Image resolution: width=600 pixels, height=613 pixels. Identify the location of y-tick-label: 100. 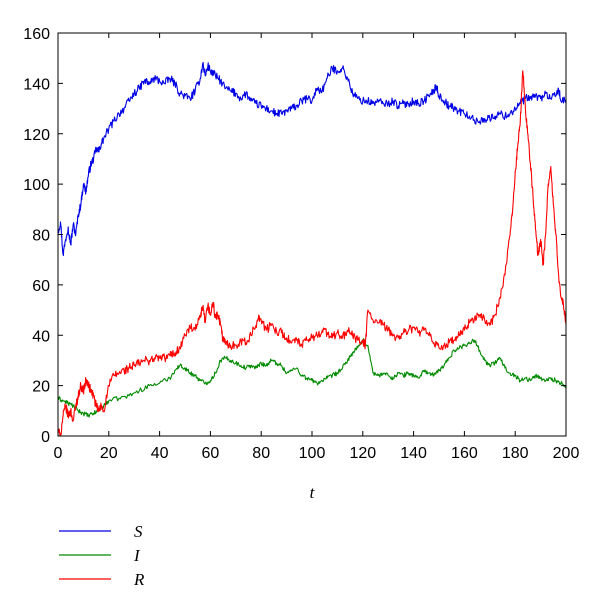
(36, 185).